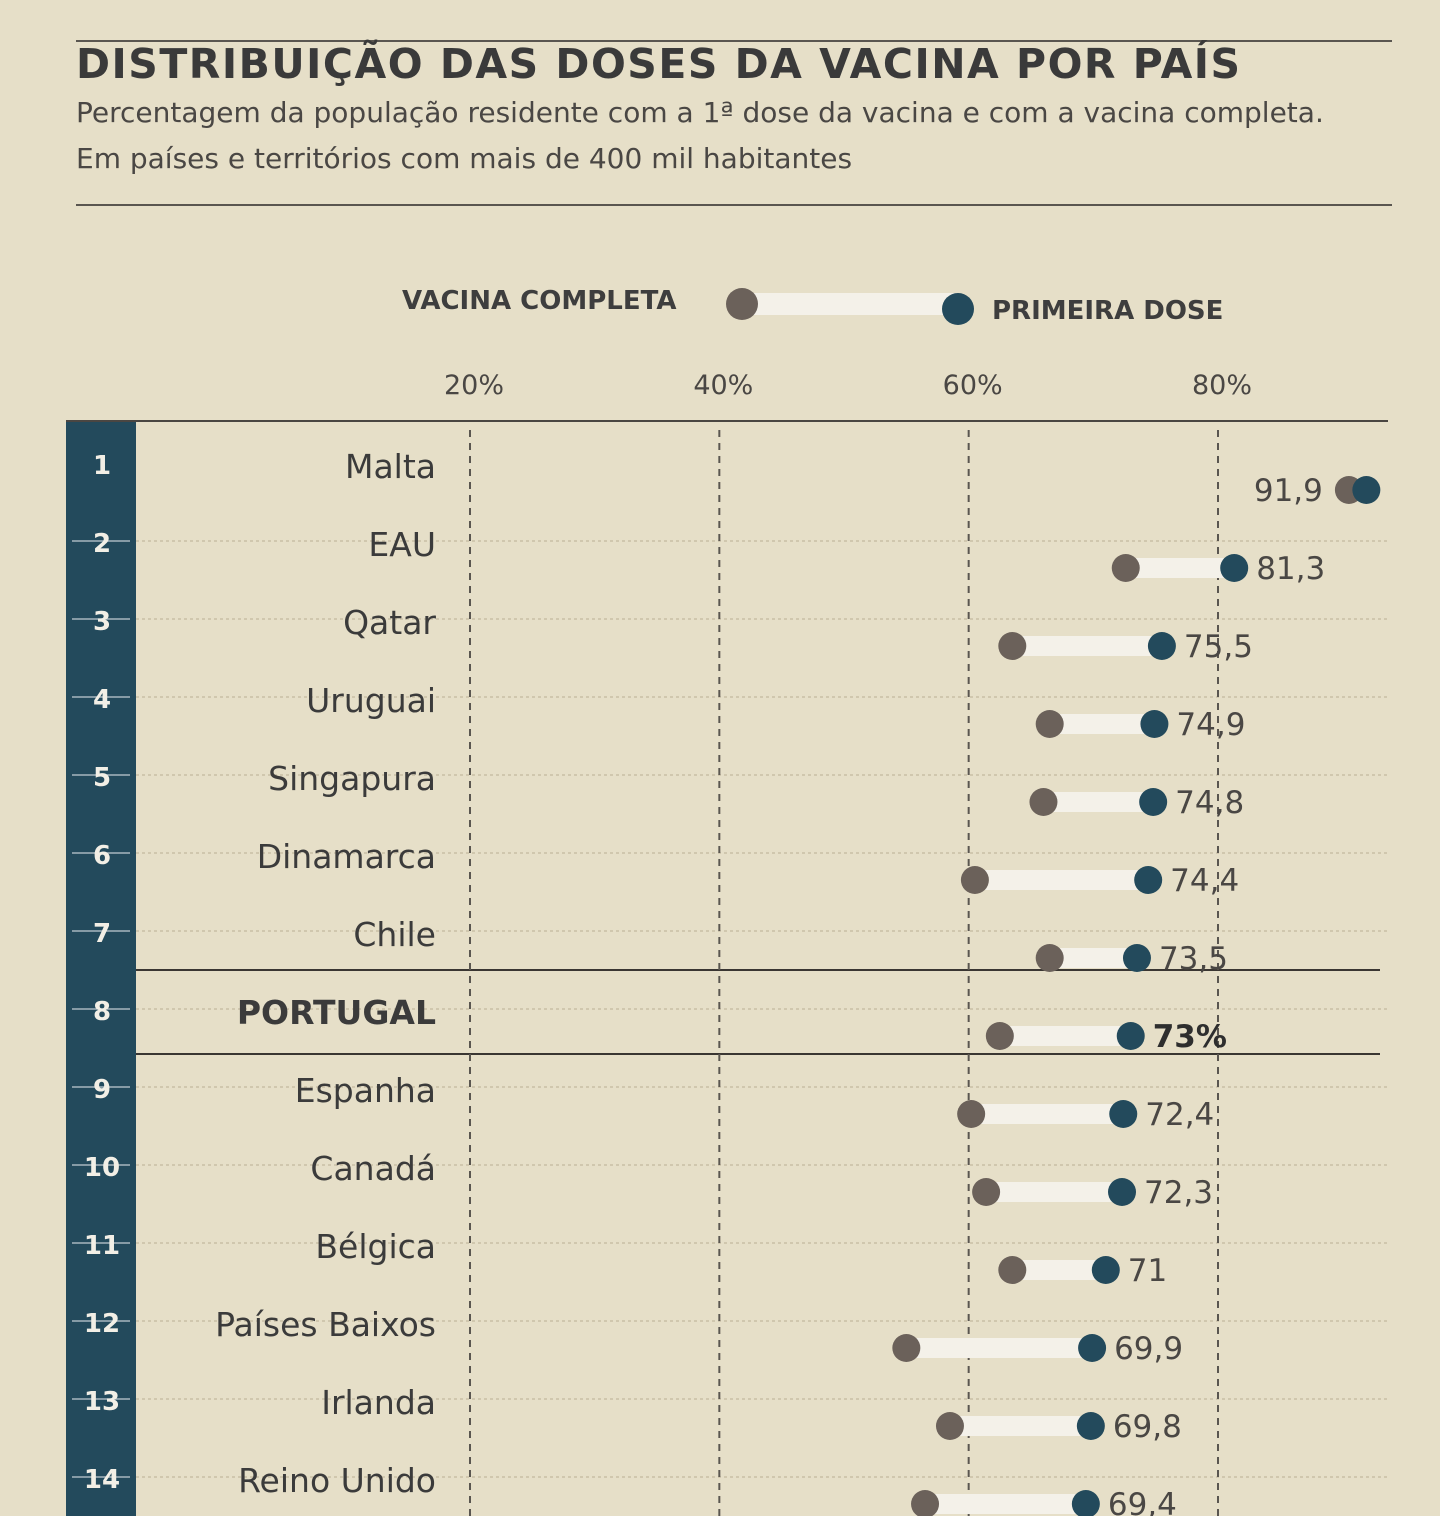 The height and width of the screenshot is (1516, 1440). What do you see at coordinates (1193, 959) in the screenshot?
I see `value-label: 73,5` at bounding box center [1193, 959].